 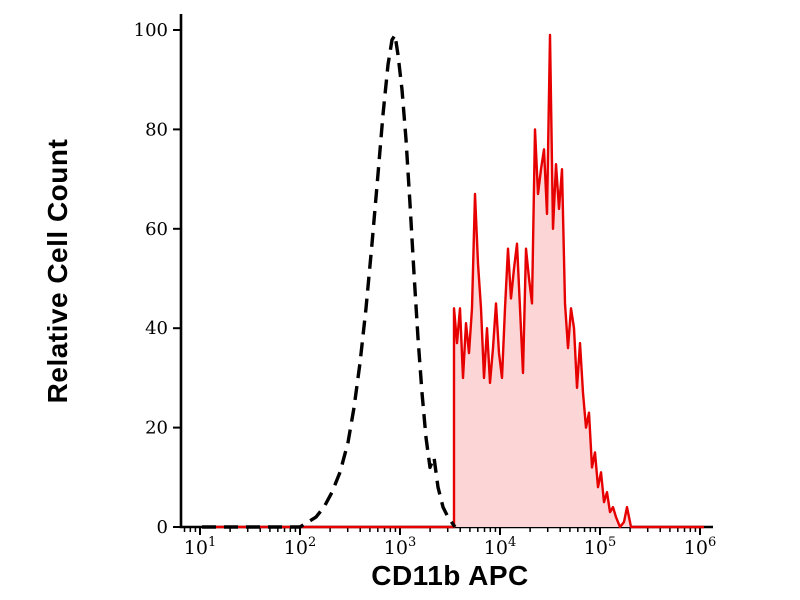 I want to click on y-tick-label: 80, so click(x=156, y=129).